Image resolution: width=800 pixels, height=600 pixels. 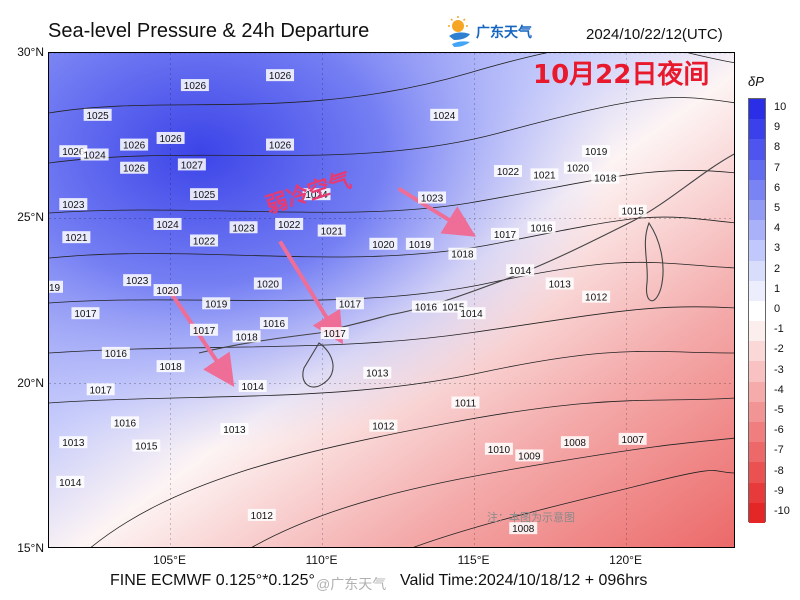 I want to click on lat-tick-label: 15°N, so click(x=30, y=548).